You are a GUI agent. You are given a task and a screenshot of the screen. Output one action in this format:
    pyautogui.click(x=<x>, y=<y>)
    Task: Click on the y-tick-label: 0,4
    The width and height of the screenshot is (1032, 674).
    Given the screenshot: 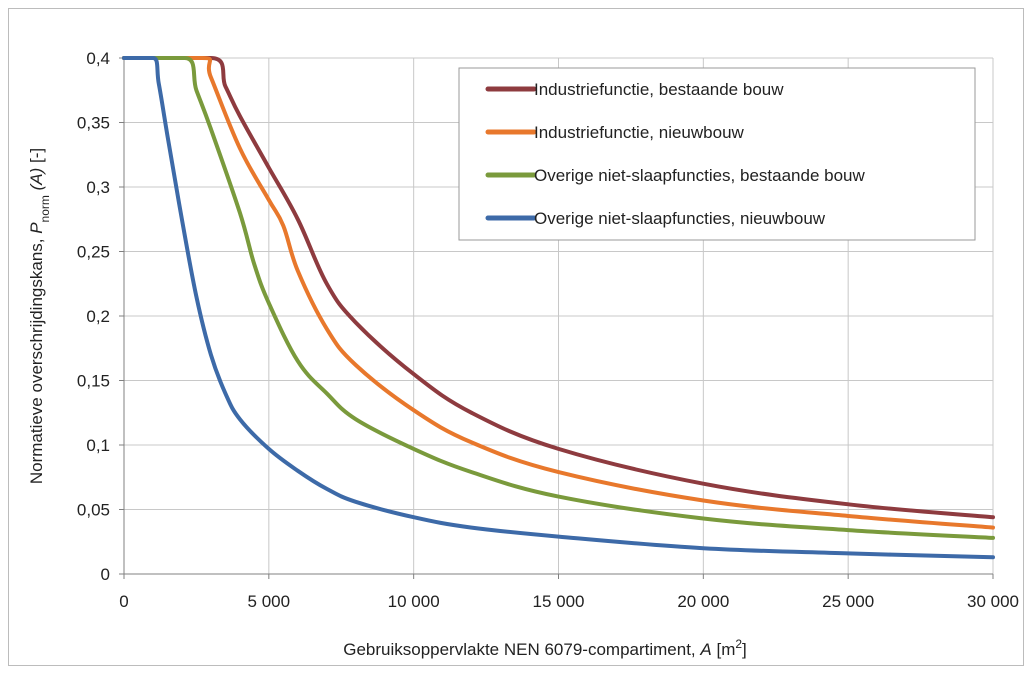 What is the action you would take?
    pyautogui.click(x=98, y=58)
    